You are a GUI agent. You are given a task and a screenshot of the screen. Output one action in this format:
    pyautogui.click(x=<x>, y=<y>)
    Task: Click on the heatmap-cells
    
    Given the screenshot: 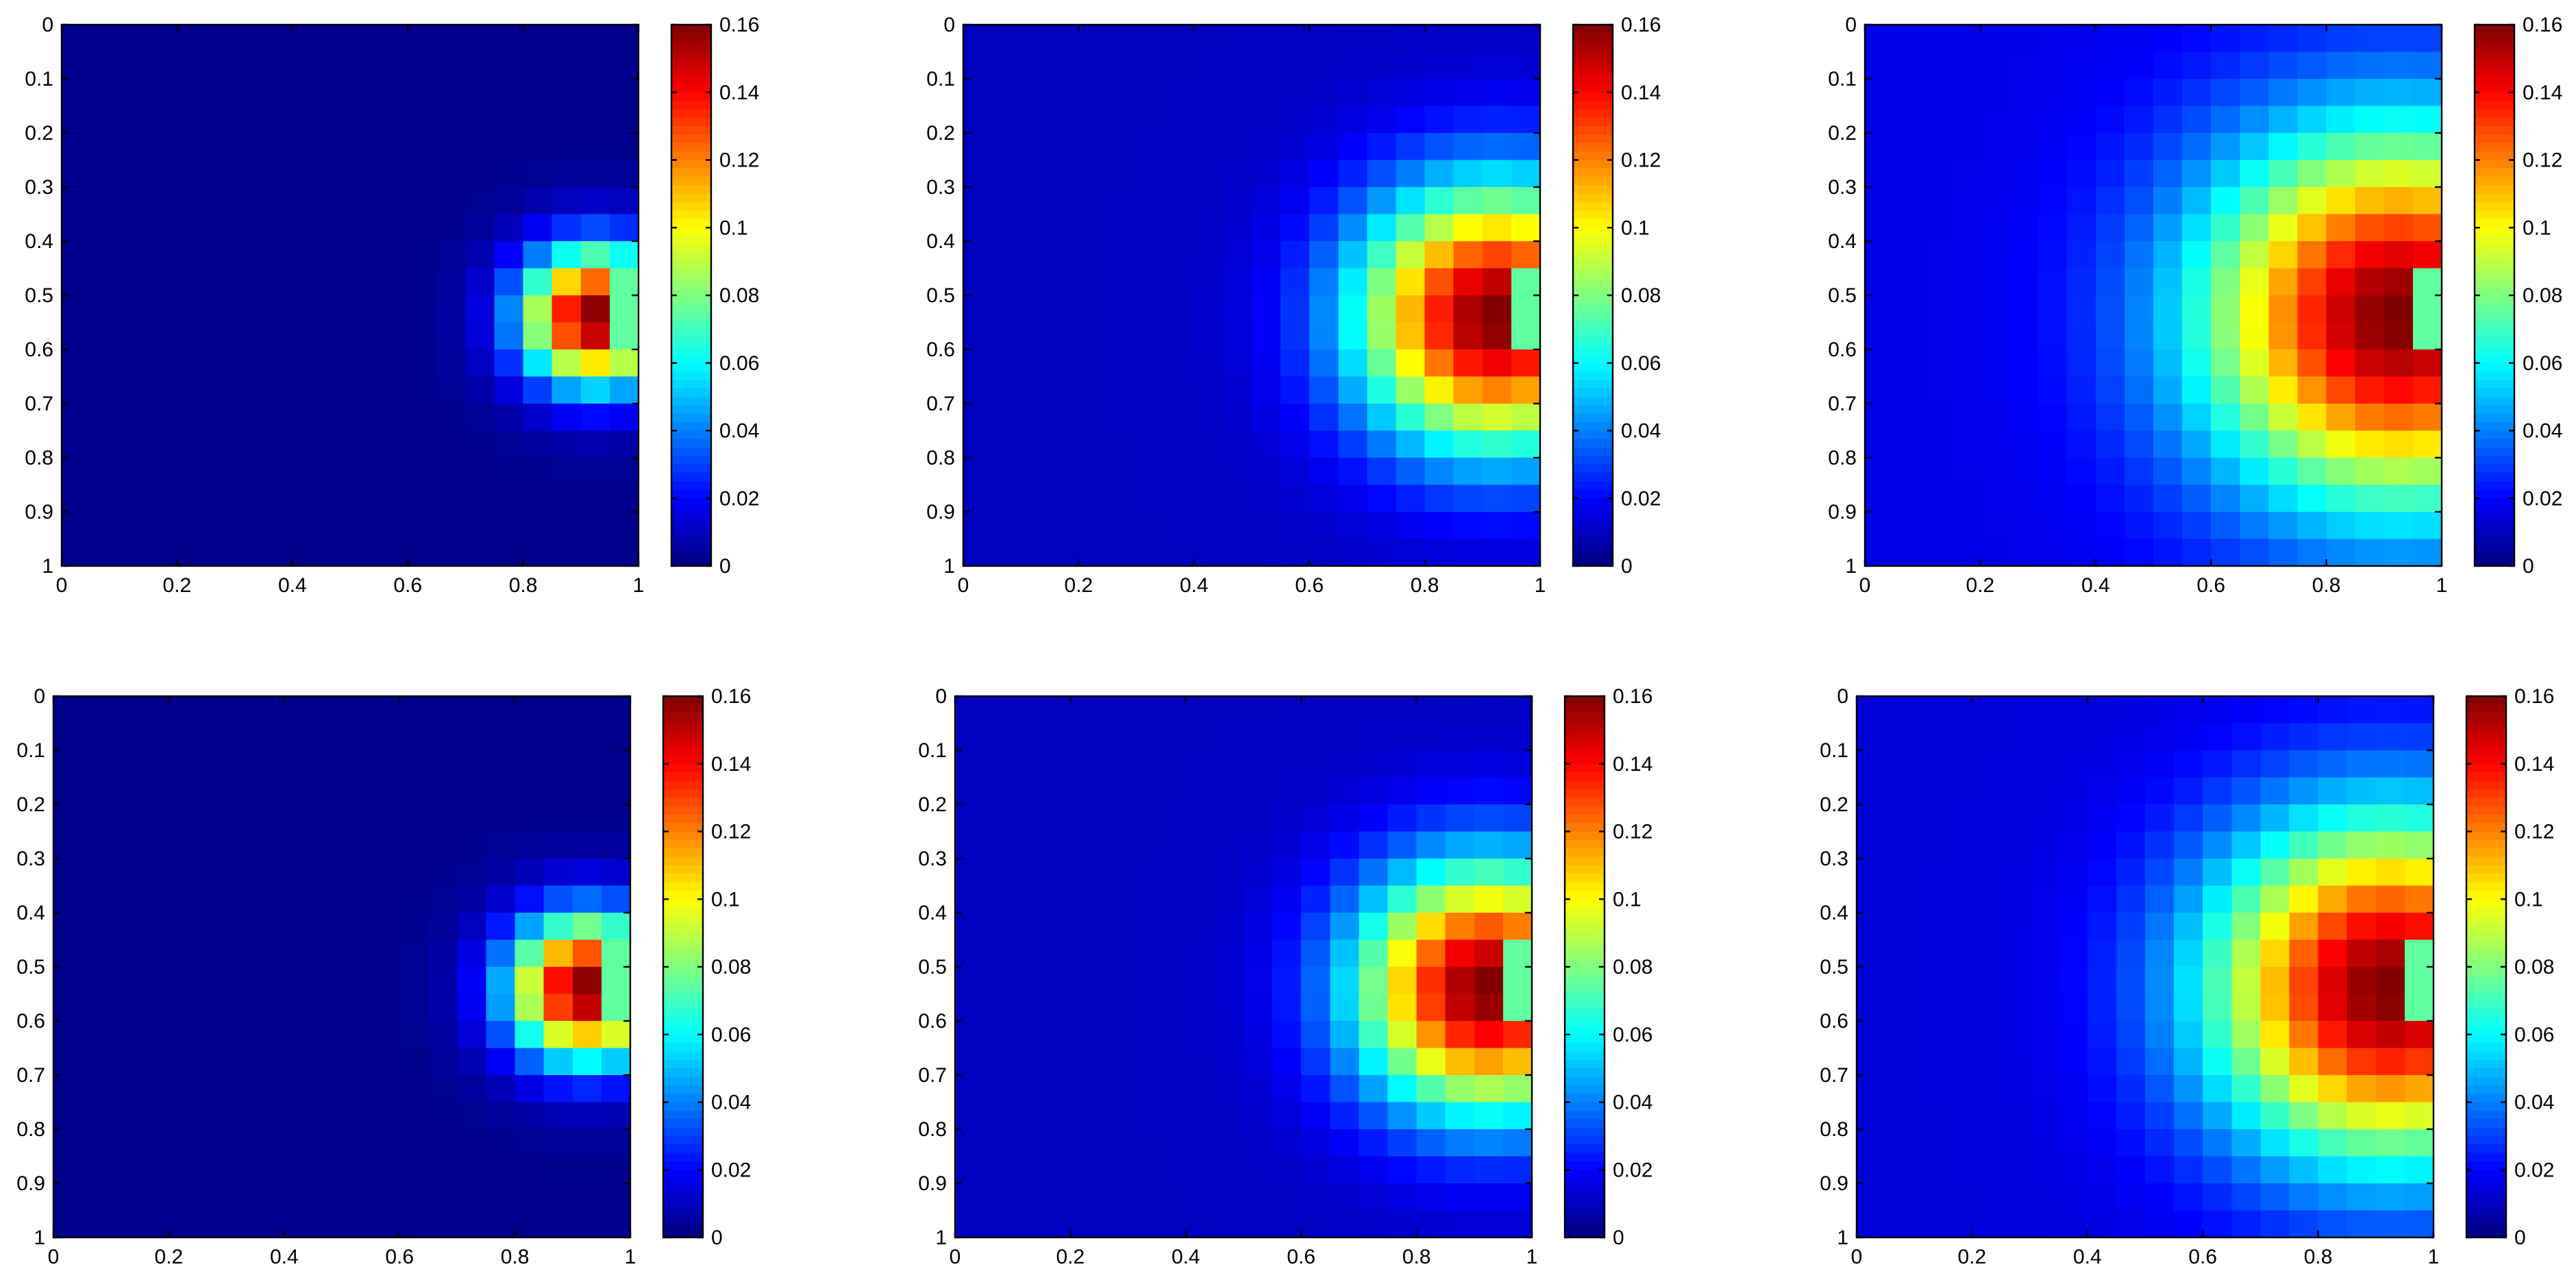 What is the action you would take?
    pyautogui.click(x=1252, y=296)
    